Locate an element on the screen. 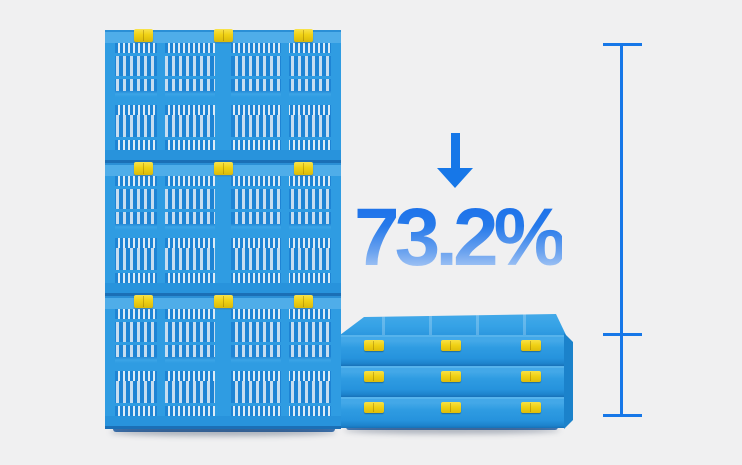 The height and width of the screenshot is (465, 742). folded-stack-top-face is located at coordinates (453, 324).